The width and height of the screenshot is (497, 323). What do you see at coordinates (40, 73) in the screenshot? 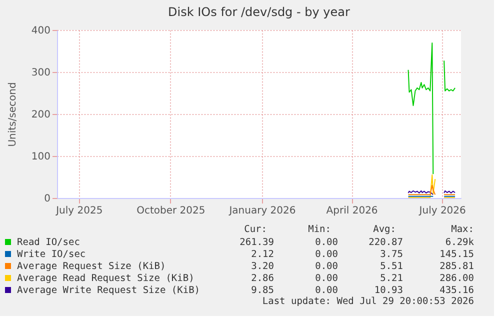
I see `y-tick-label: 300` at bounding box center [40, 73].